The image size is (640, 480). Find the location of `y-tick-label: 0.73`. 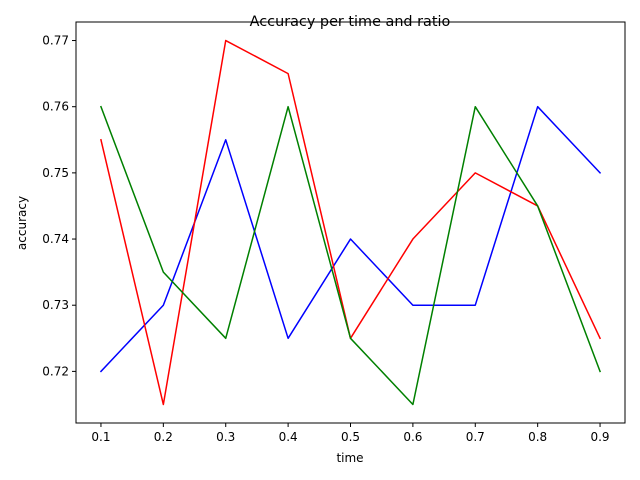

y-tick-label: 0.73 is located at coordinates (55, 305).